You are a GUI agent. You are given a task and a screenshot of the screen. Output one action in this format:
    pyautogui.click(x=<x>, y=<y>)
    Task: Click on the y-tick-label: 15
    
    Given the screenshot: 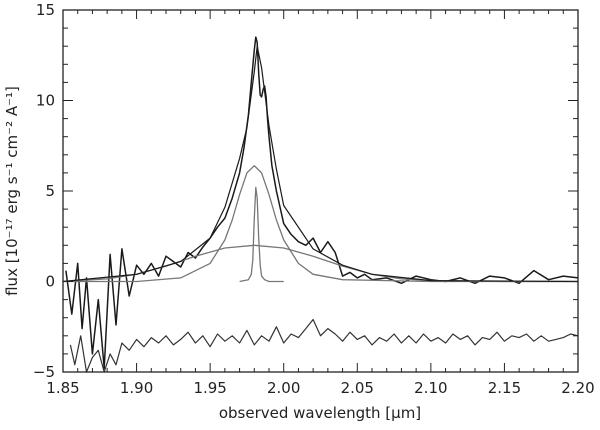 What is the action you would take?
    pyautogui.click(x=45, y=10)
    